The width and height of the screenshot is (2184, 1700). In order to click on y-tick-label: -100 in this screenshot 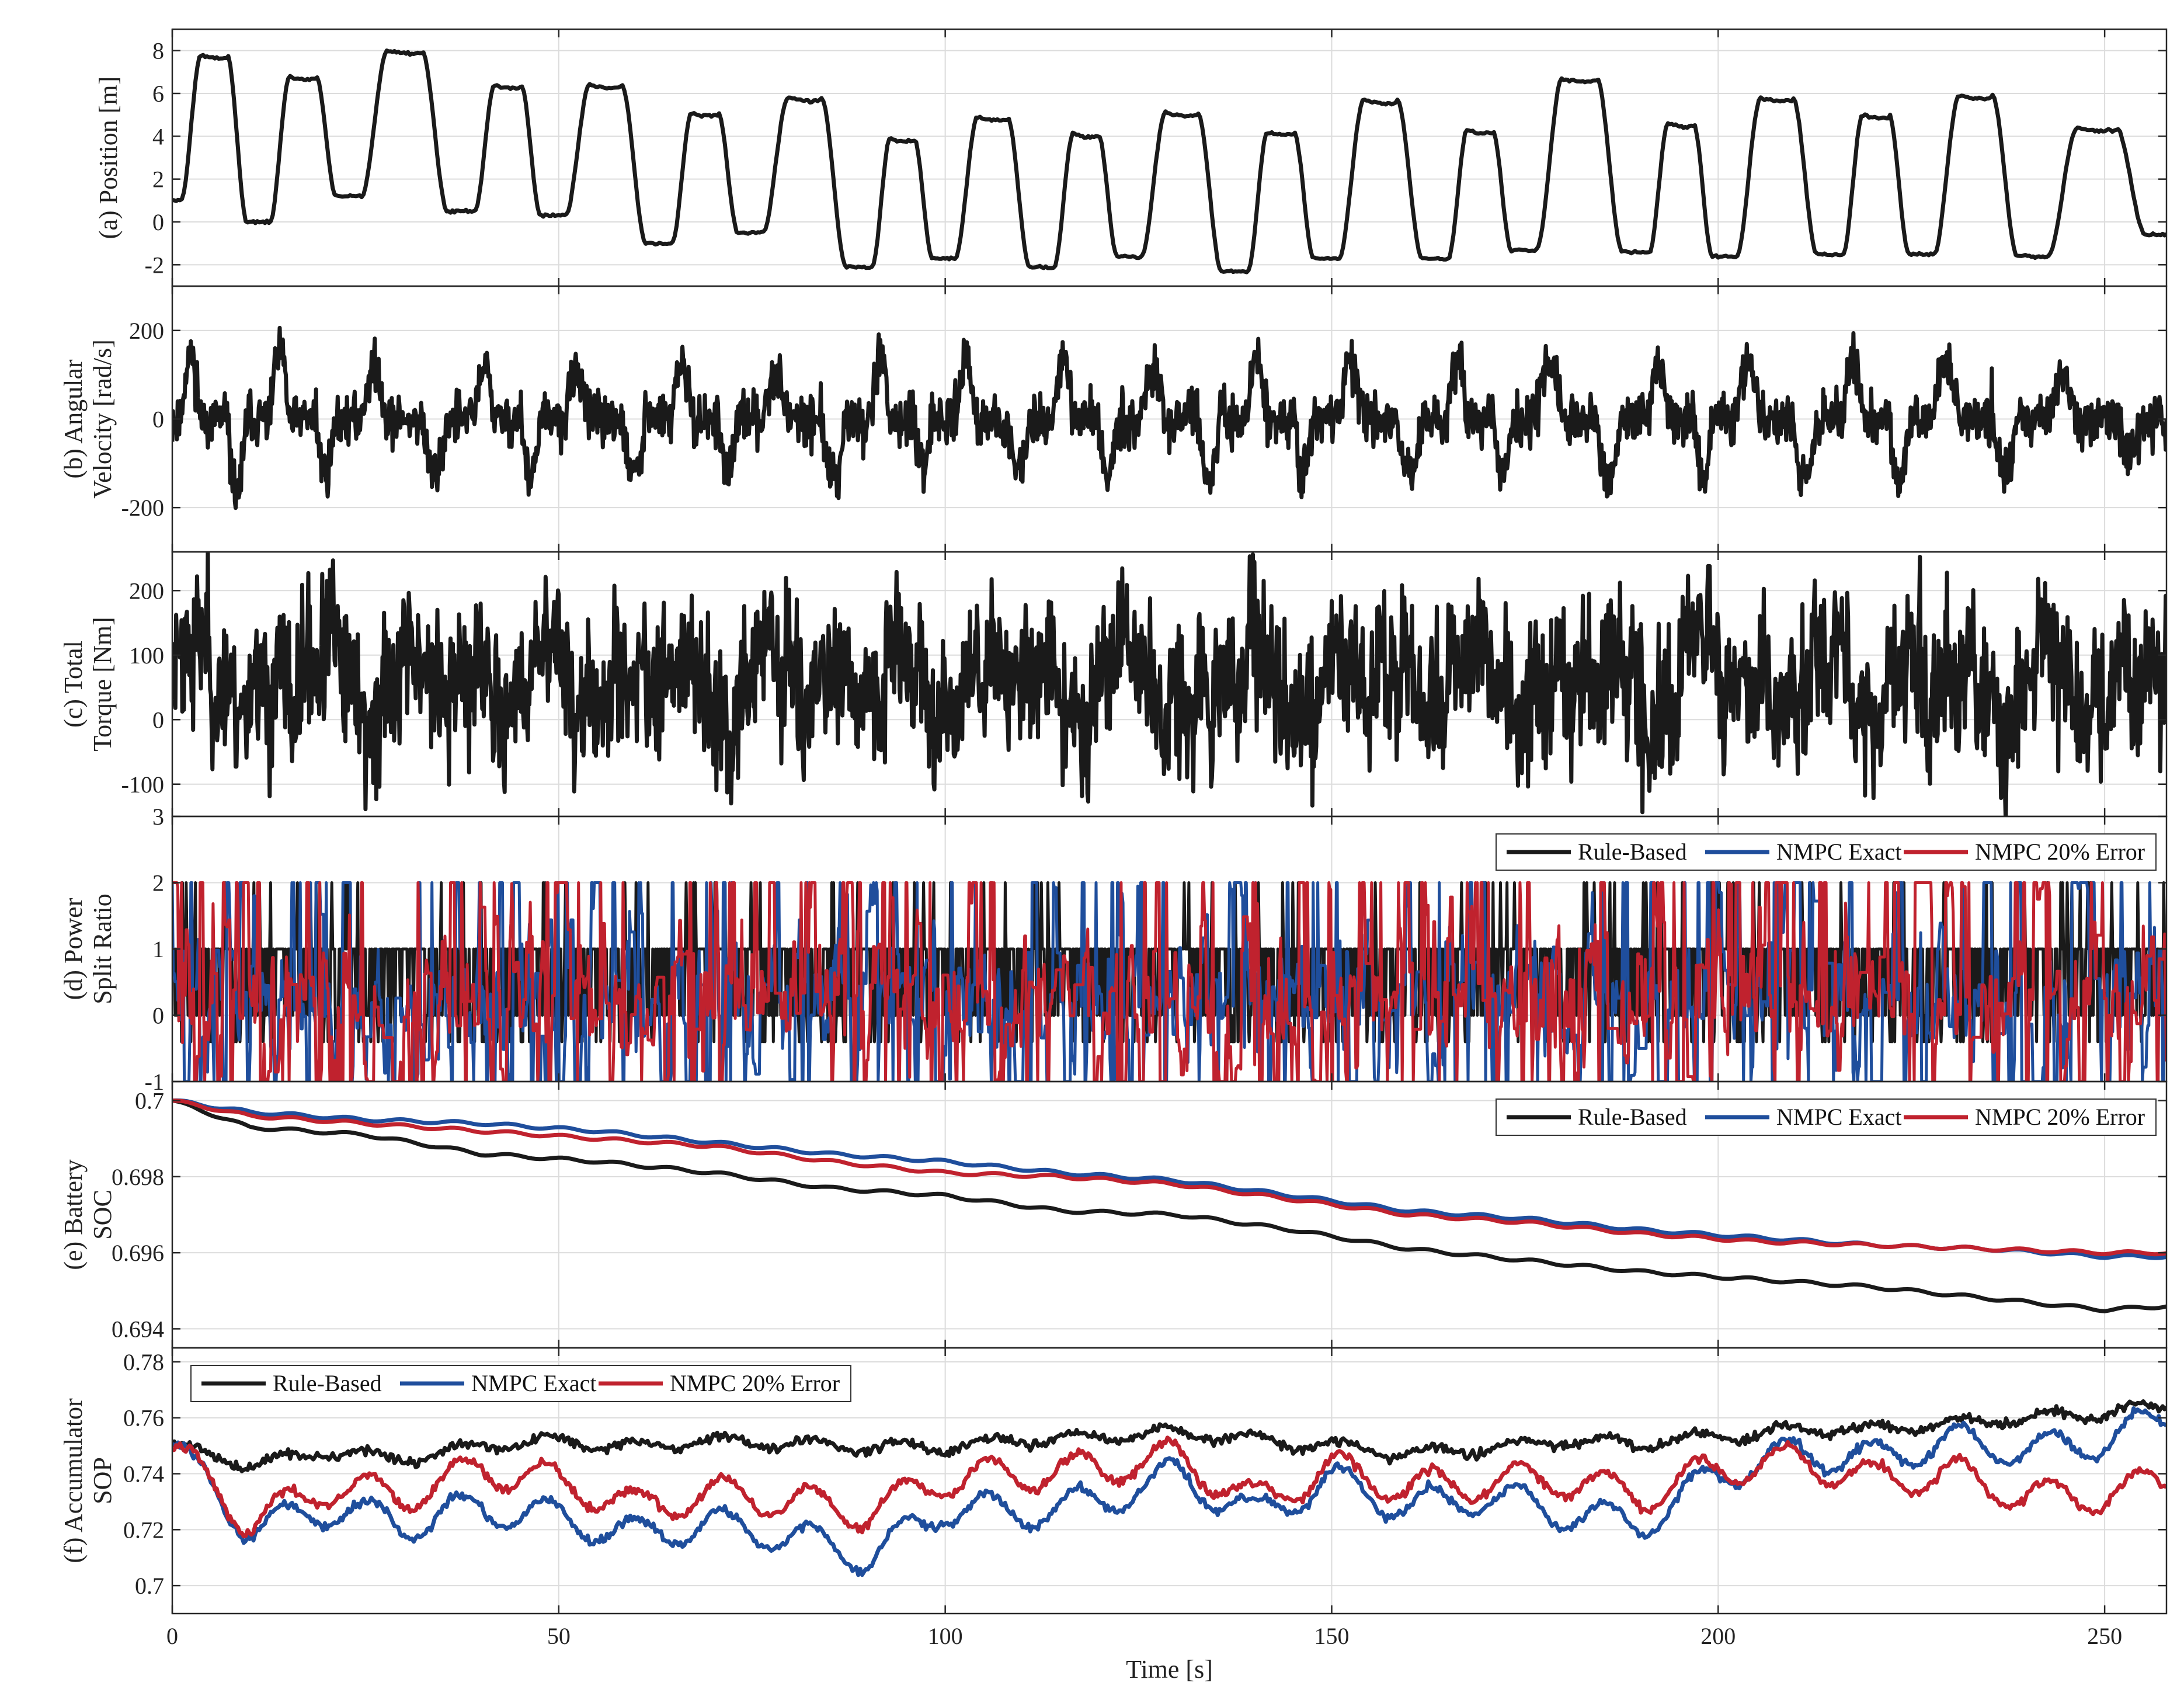, I will do `click(142, 784)`.